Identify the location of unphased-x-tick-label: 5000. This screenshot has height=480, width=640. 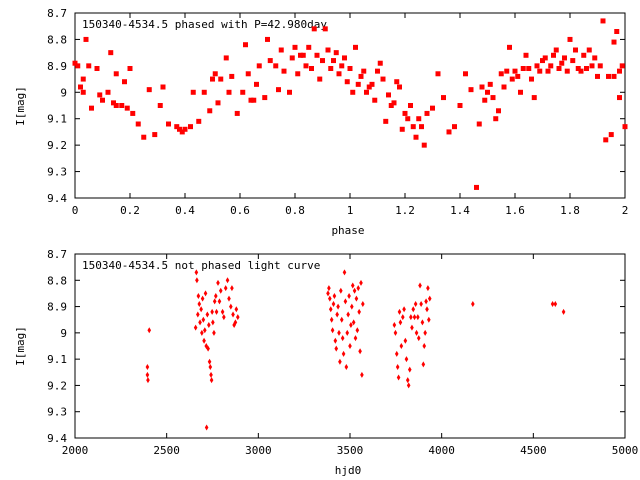
(625, 450).